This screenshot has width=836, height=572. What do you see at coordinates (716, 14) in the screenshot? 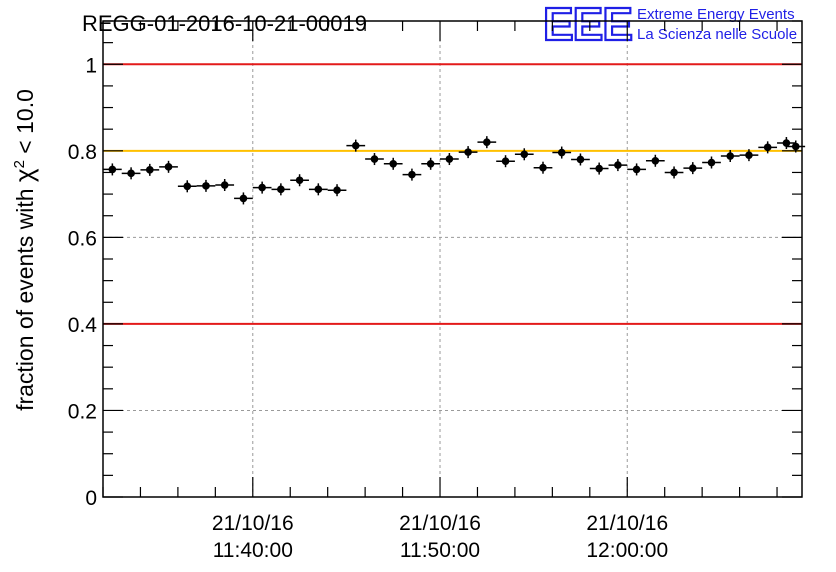
I see `logo-line-1: Extreme Energy Events` at bounding box center [716, 14].